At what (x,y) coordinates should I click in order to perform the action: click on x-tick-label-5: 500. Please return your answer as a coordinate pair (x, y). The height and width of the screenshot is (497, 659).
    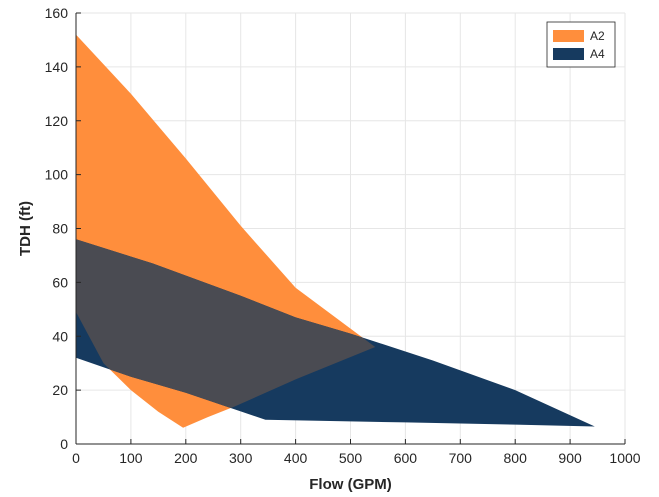
    Looking at the image, I should click on (351, 458).